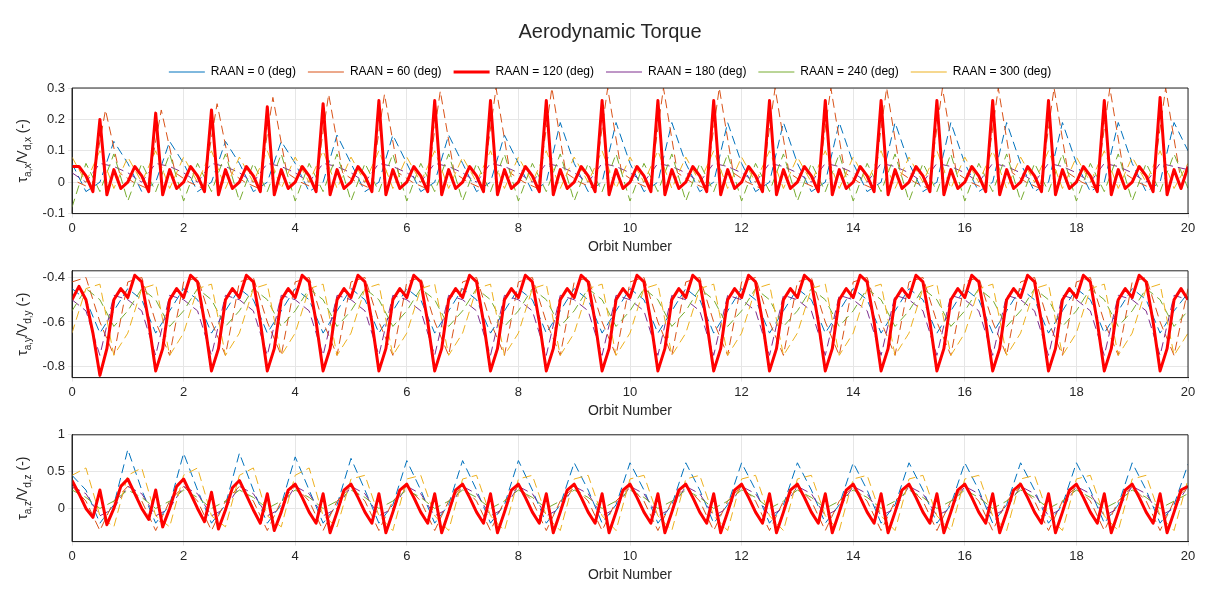 This screenshot has height=589, width=1208. Describe the element at coordinates (395, 71) in the screenshot. I see `legend-label: RAAN = 60 (deg)` at that location.